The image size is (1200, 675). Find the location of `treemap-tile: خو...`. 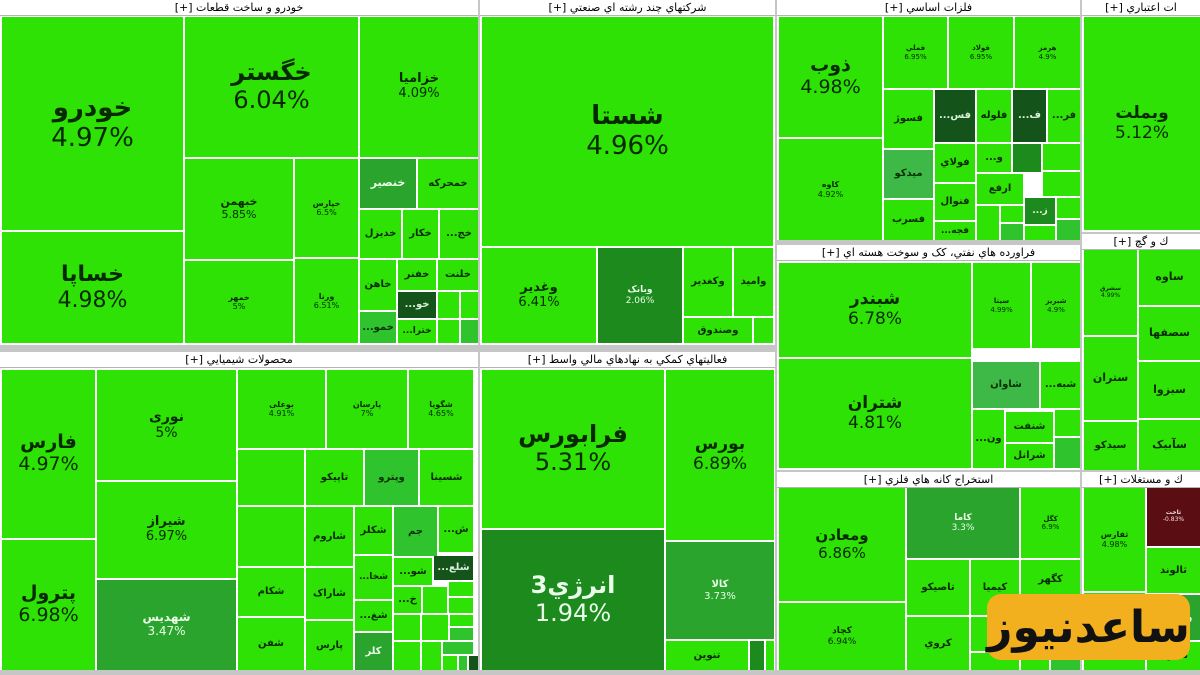

treemap-tile: خو... is located at coordinates (417, 305).